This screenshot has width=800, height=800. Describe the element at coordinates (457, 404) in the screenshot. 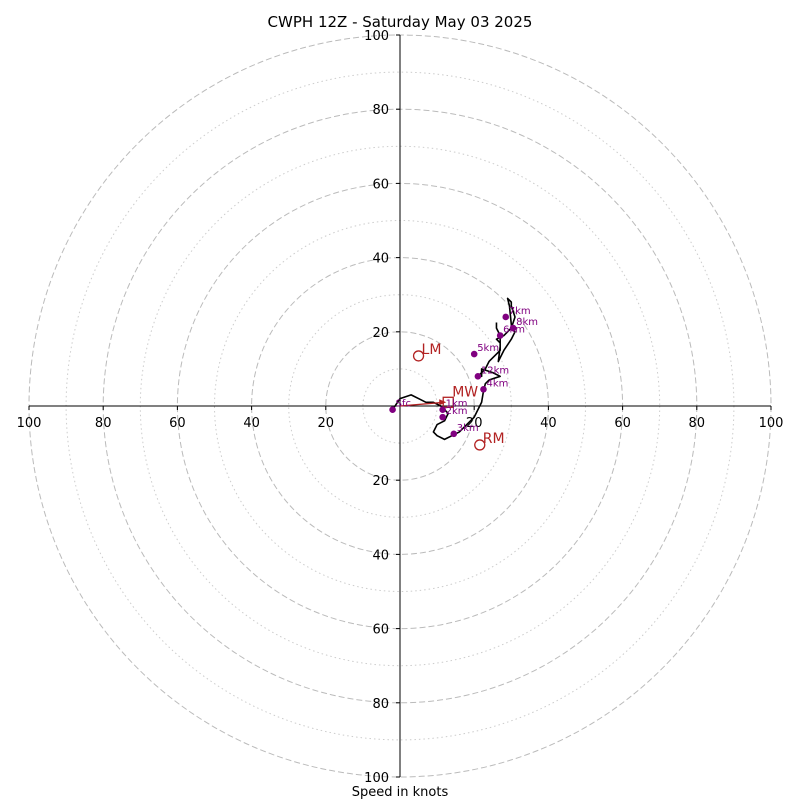

I see `height-marker-label: 1km` at that location.